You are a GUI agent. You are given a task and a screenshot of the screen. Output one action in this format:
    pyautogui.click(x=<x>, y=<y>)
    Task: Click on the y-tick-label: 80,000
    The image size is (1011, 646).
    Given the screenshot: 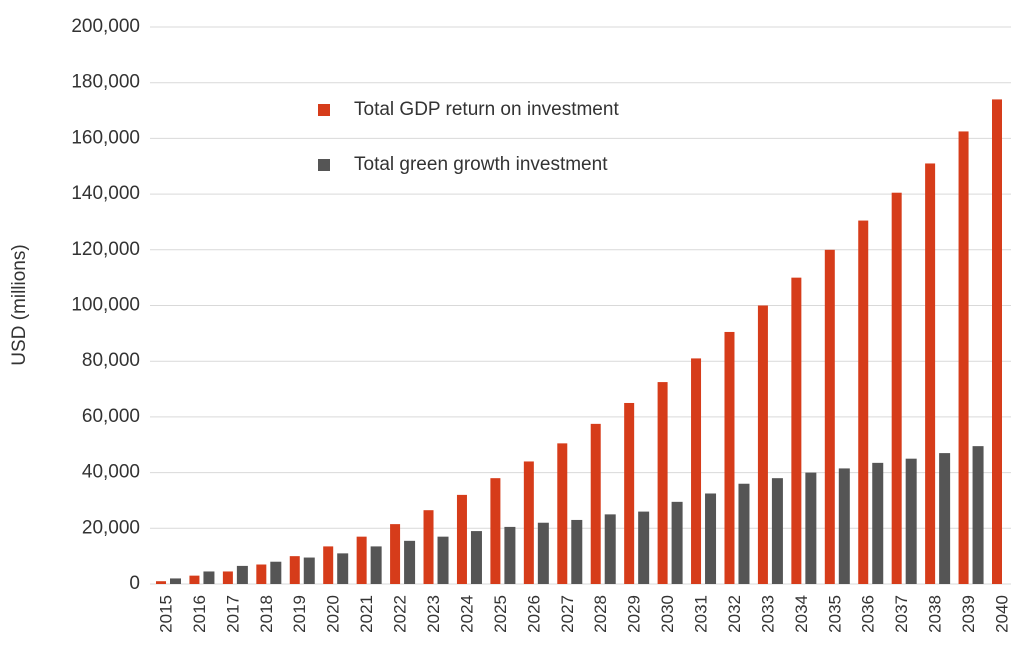 What is the action you would take?
    pyautogui.click(x=111, y=360)
    